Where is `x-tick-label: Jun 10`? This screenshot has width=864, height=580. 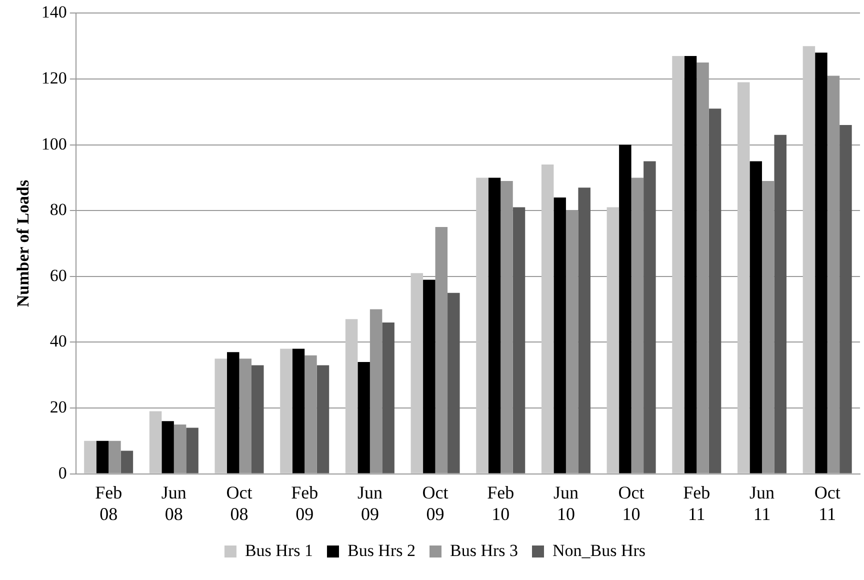 x-tick-label: Jun 10 is located at coordinates (565, 503).